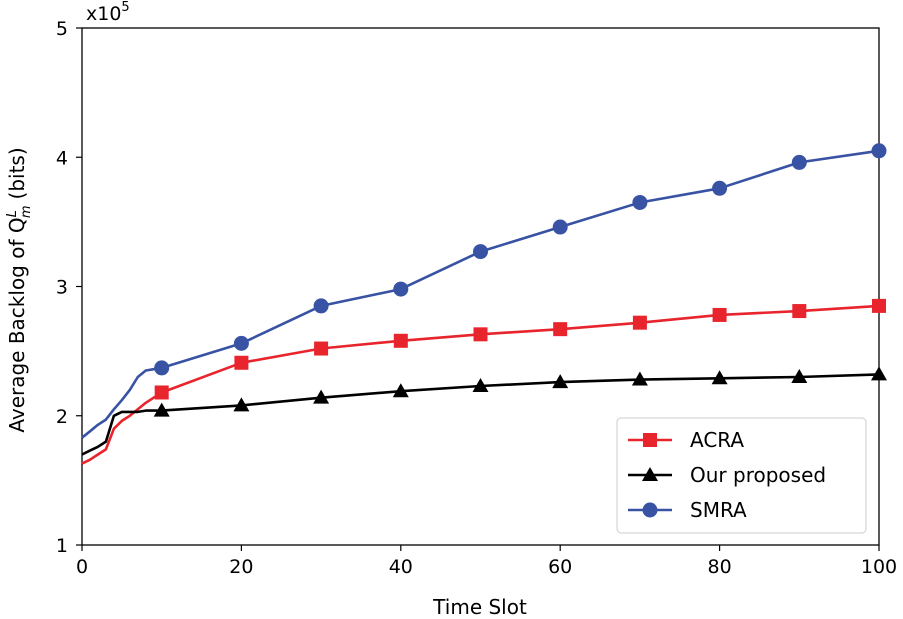 Image resolution: width=903 pixels, height=619 pixels. What do you see at coordinates (879, 567) in the screenshot?
I see `x-tick-label: 100` at bounding box center [879, 567].